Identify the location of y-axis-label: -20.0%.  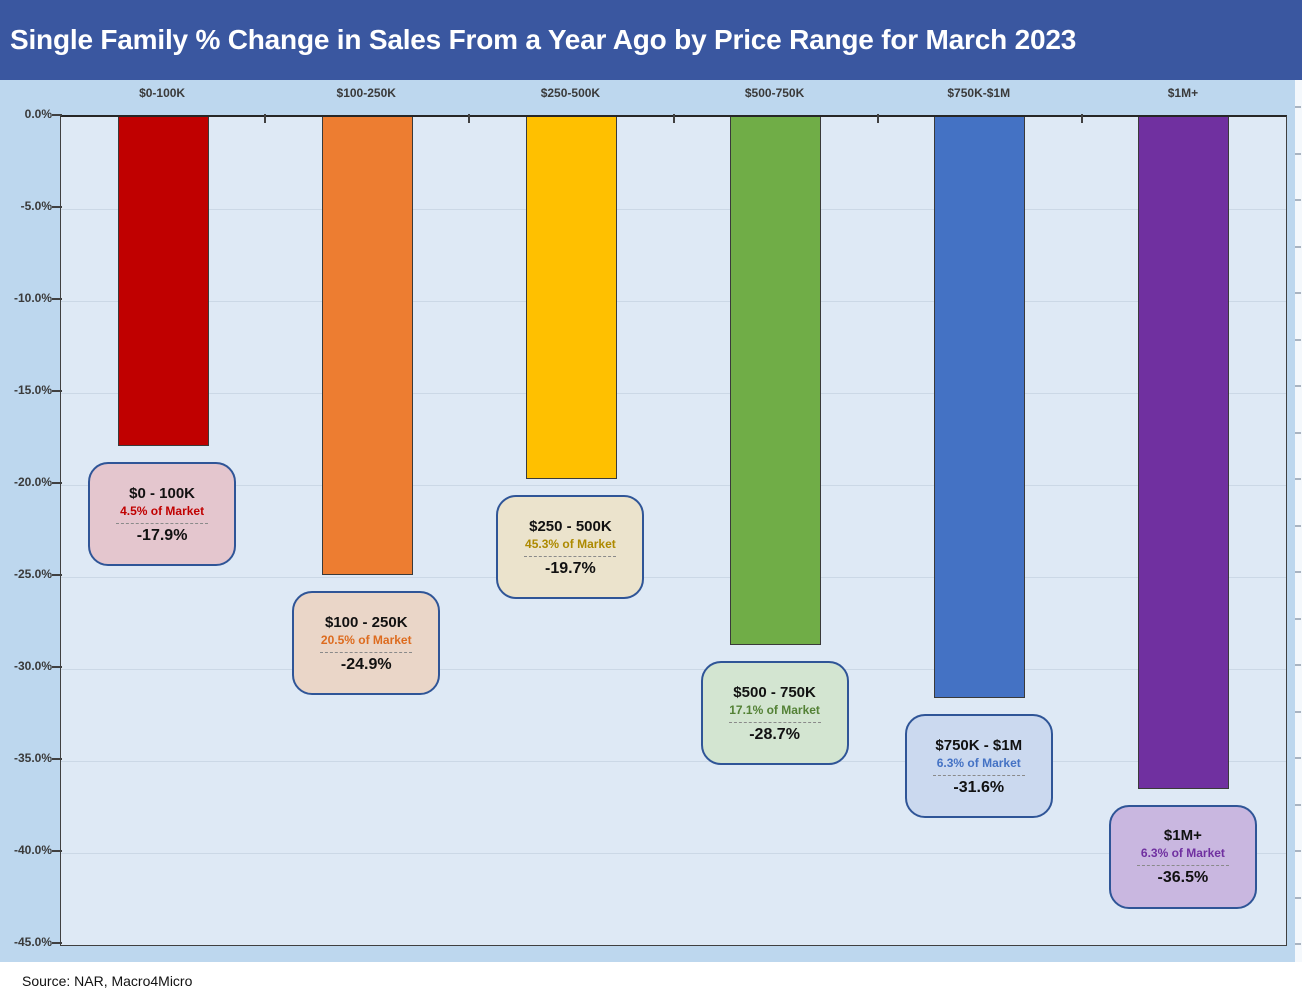
(32, 482).